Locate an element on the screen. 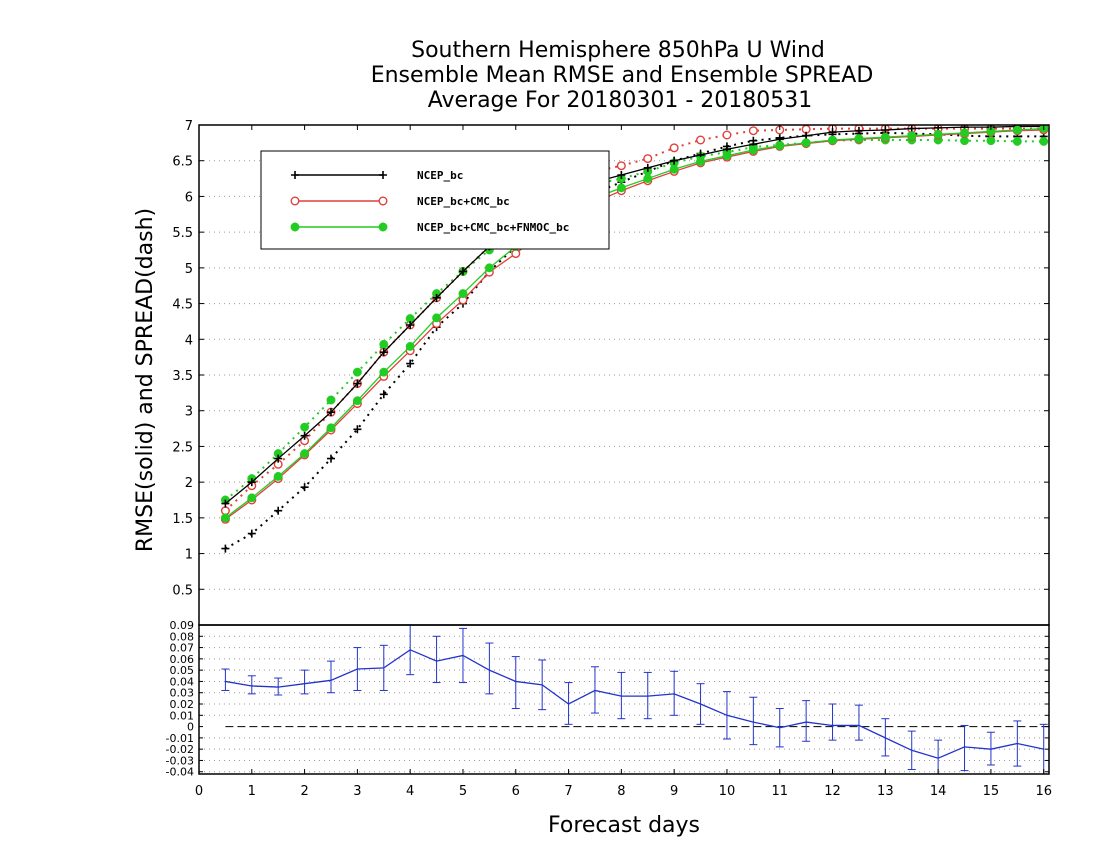 This screenshot has width=1100, height=850. title-line-1: Southern Hemisphere 850hPa U Wind is located at coordinates (618, 50).